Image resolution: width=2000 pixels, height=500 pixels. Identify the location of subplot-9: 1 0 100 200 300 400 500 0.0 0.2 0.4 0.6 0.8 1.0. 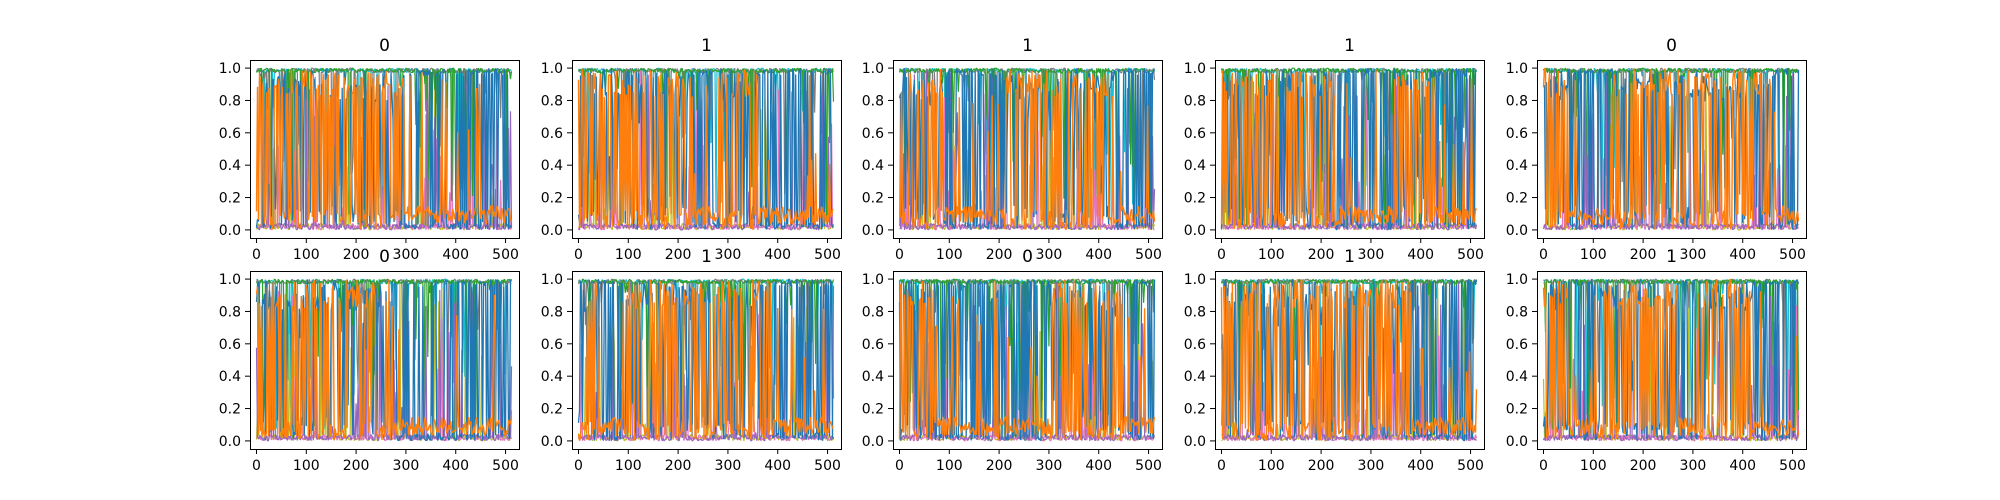
(1656, 360).